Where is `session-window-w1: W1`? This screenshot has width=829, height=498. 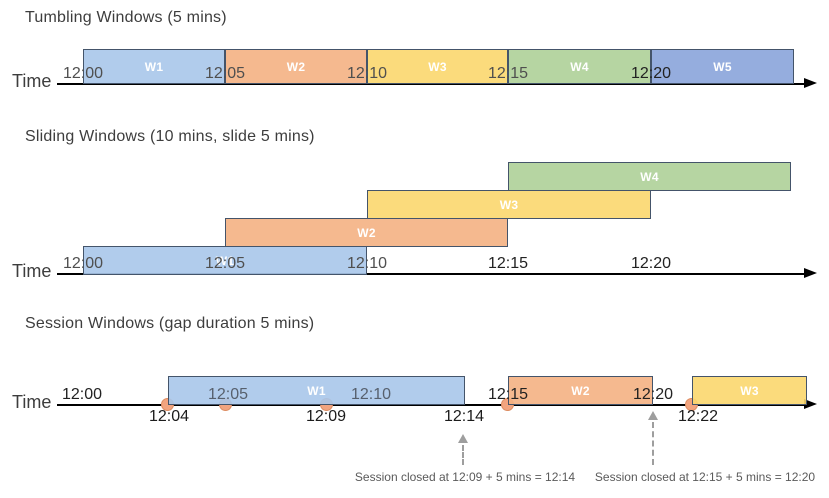 session-window-w1: W1 is located at coordinates (316, 390).